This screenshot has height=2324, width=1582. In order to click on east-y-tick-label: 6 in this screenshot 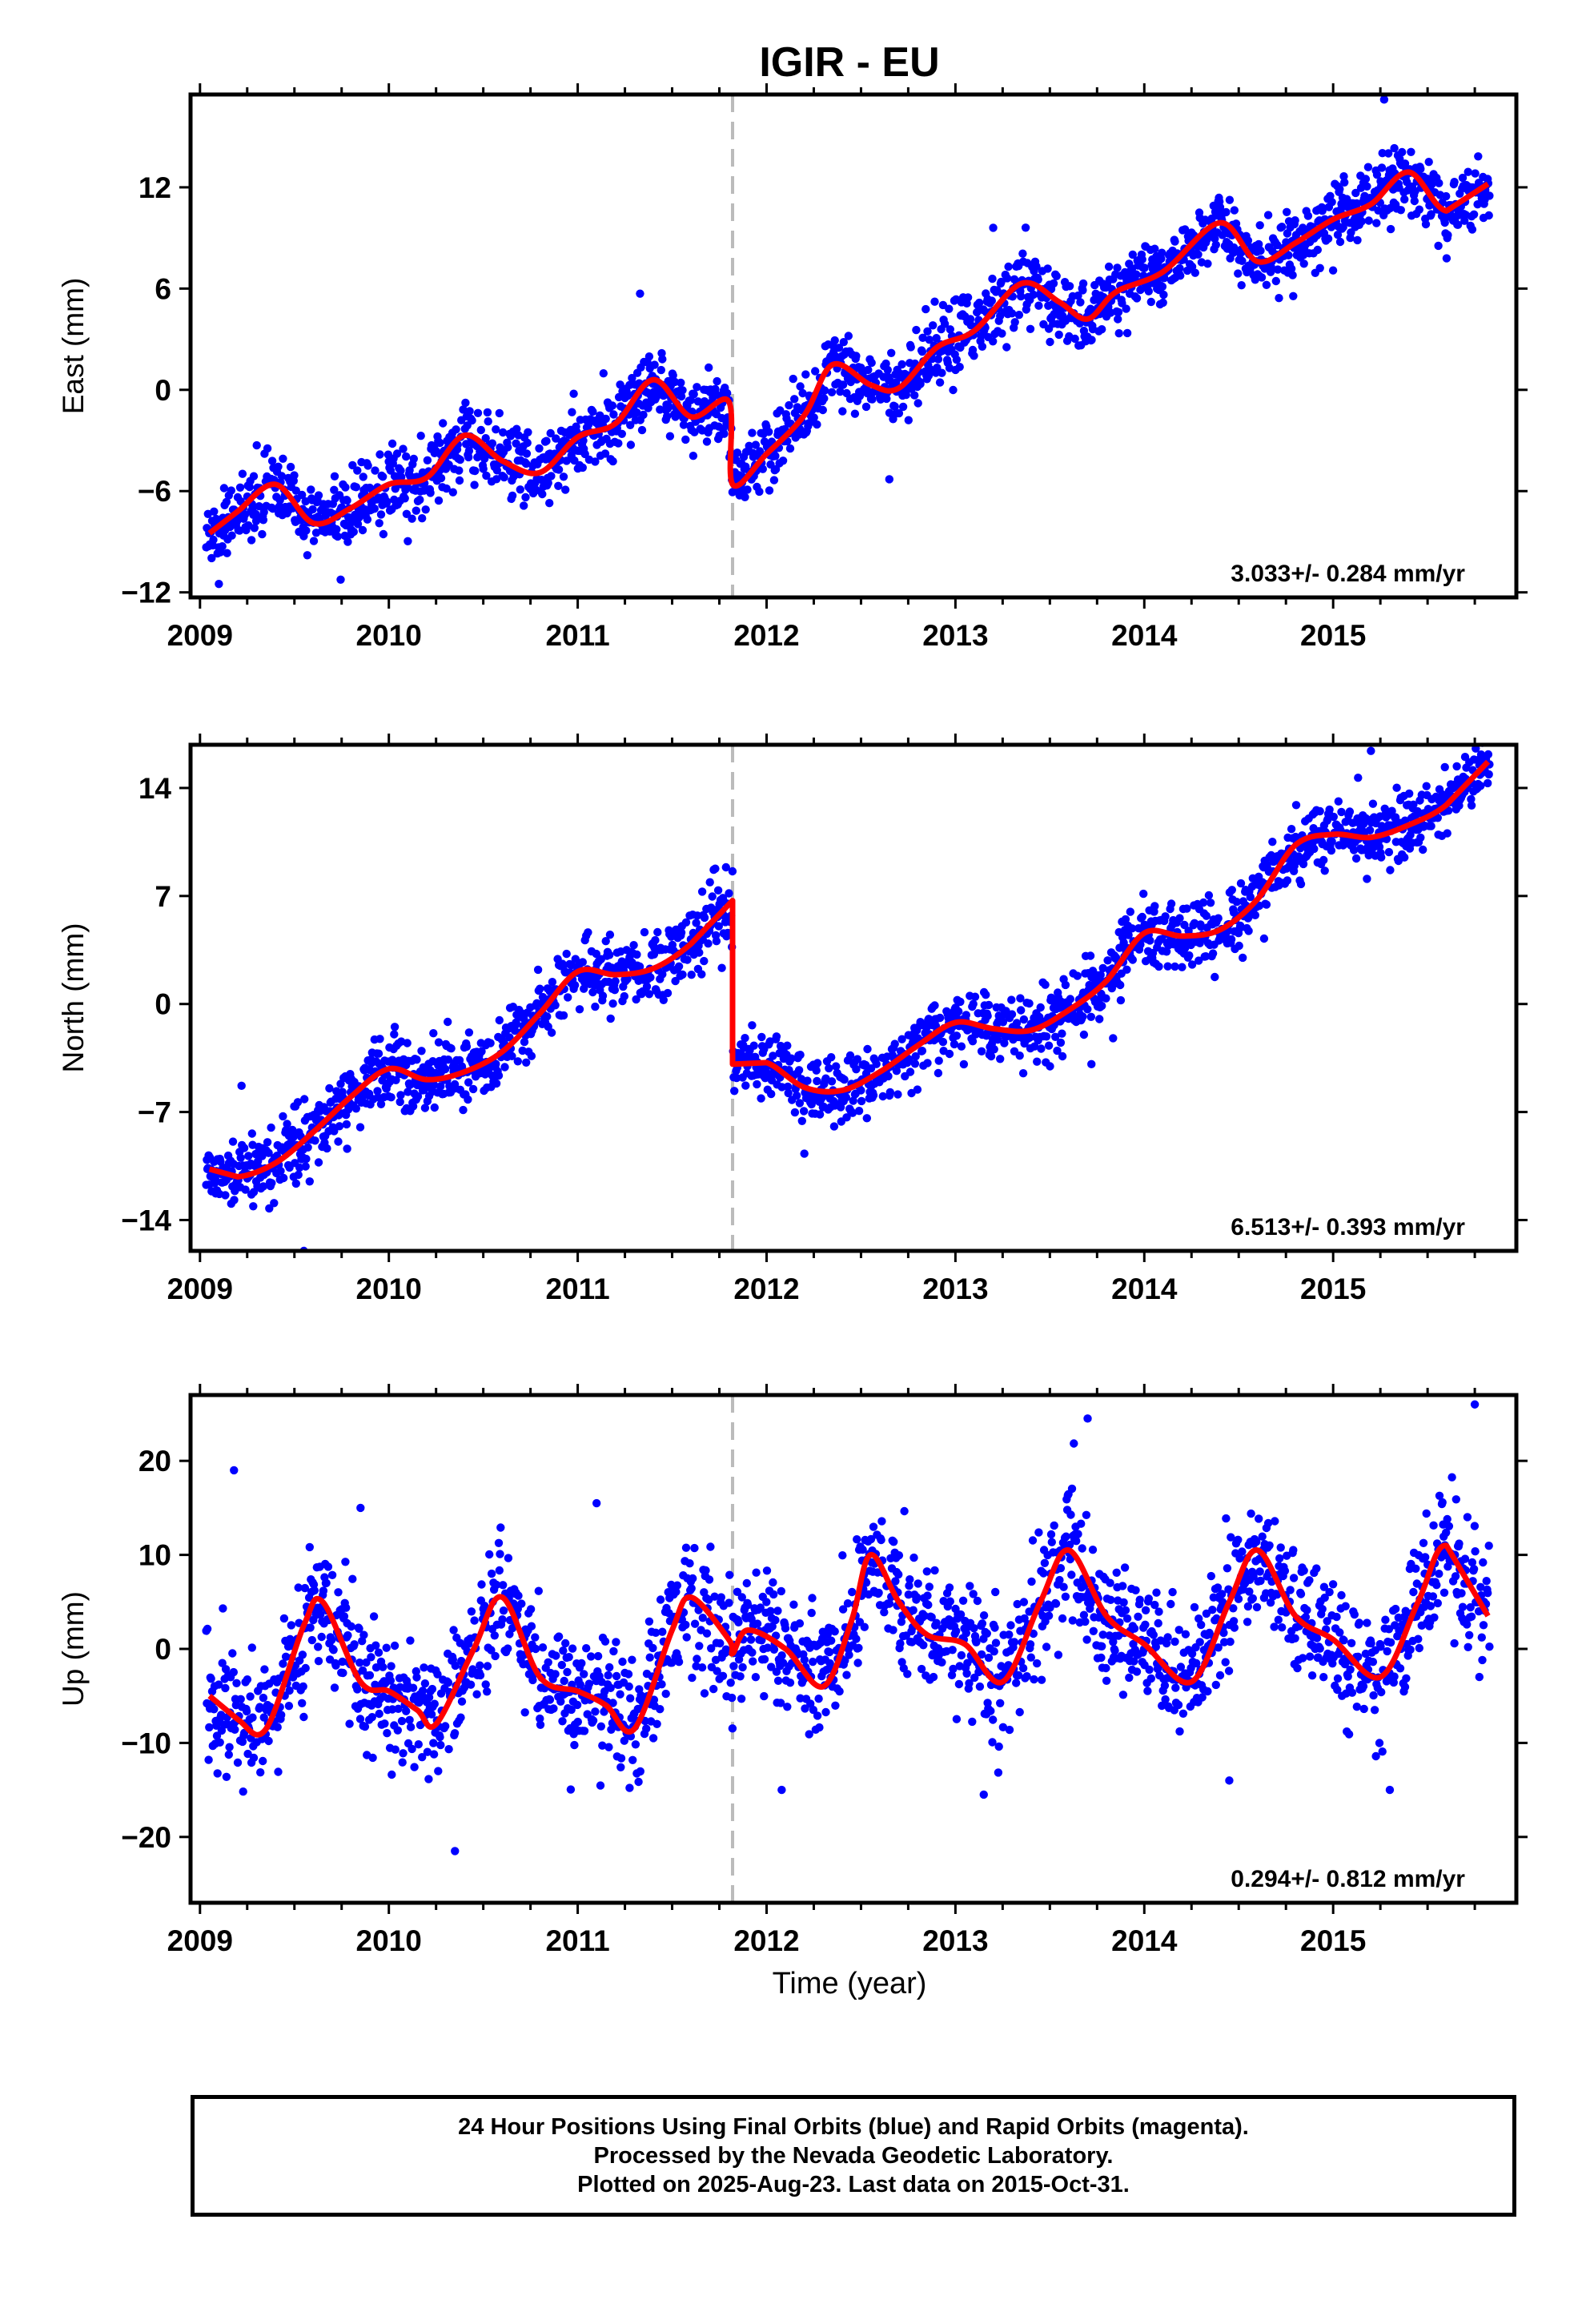, I will do `click(163, 288)`.